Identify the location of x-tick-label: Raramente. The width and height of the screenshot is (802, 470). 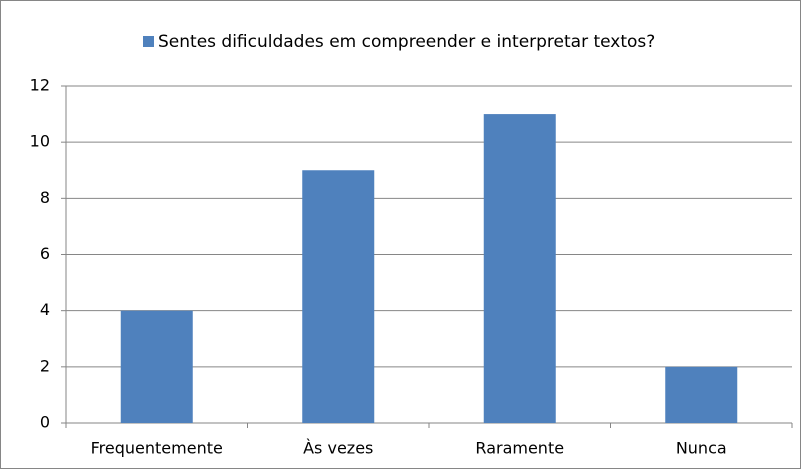
(519, 448).